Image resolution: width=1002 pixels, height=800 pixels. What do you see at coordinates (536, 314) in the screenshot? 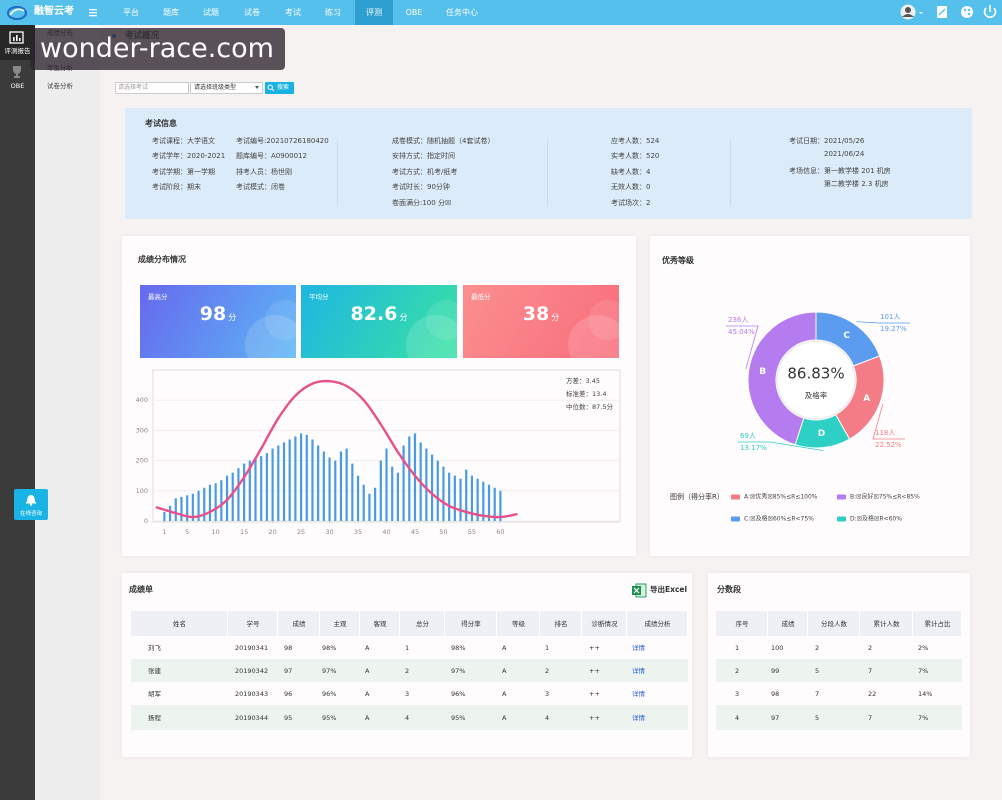
I see `stat-value: 38` at bounding box center [536, 314].